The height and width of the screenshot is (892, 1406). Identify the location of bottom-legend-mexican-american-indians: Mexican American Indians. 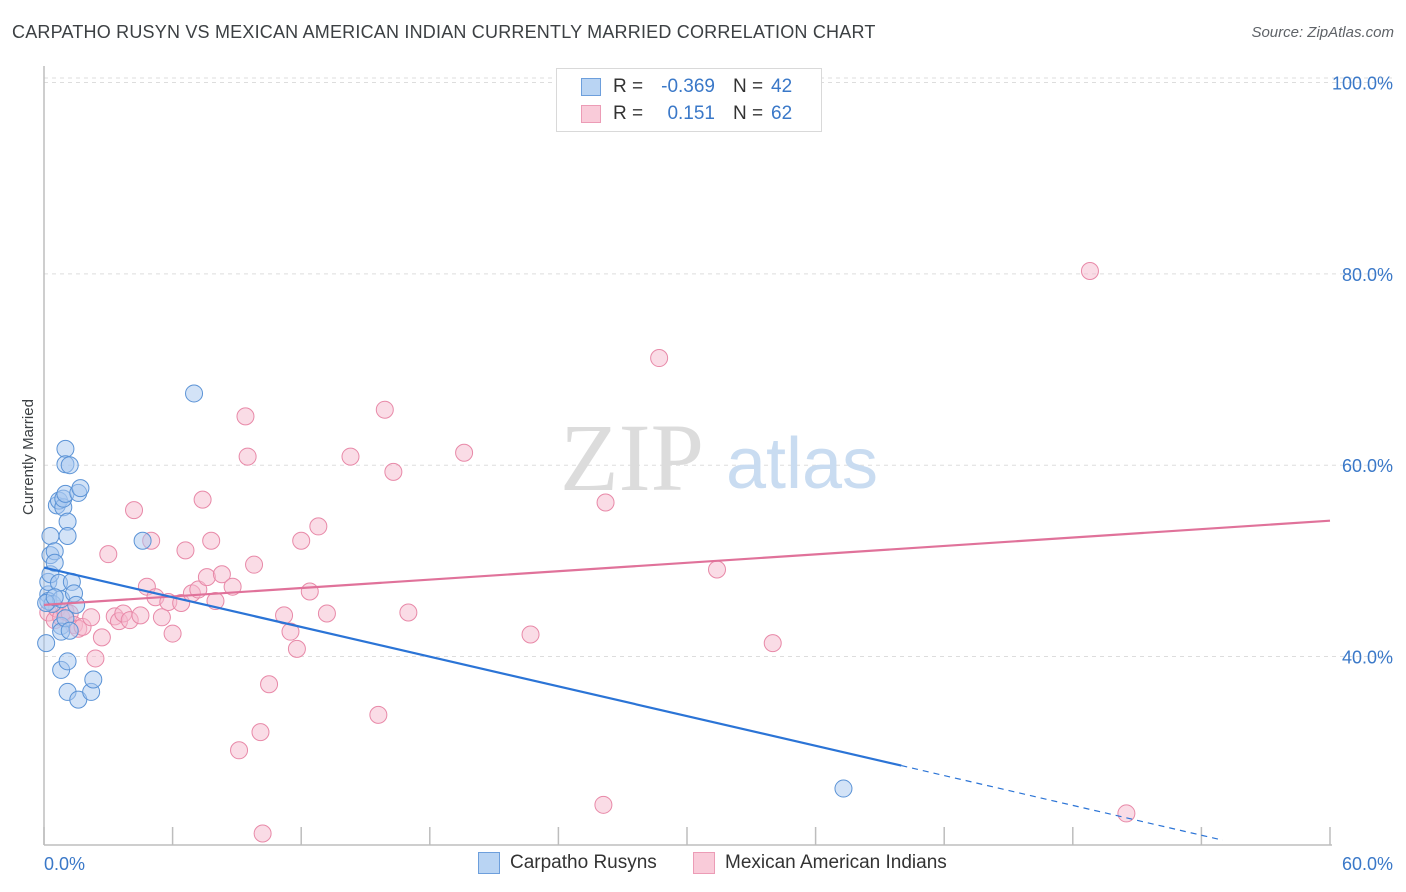
(820, 863).